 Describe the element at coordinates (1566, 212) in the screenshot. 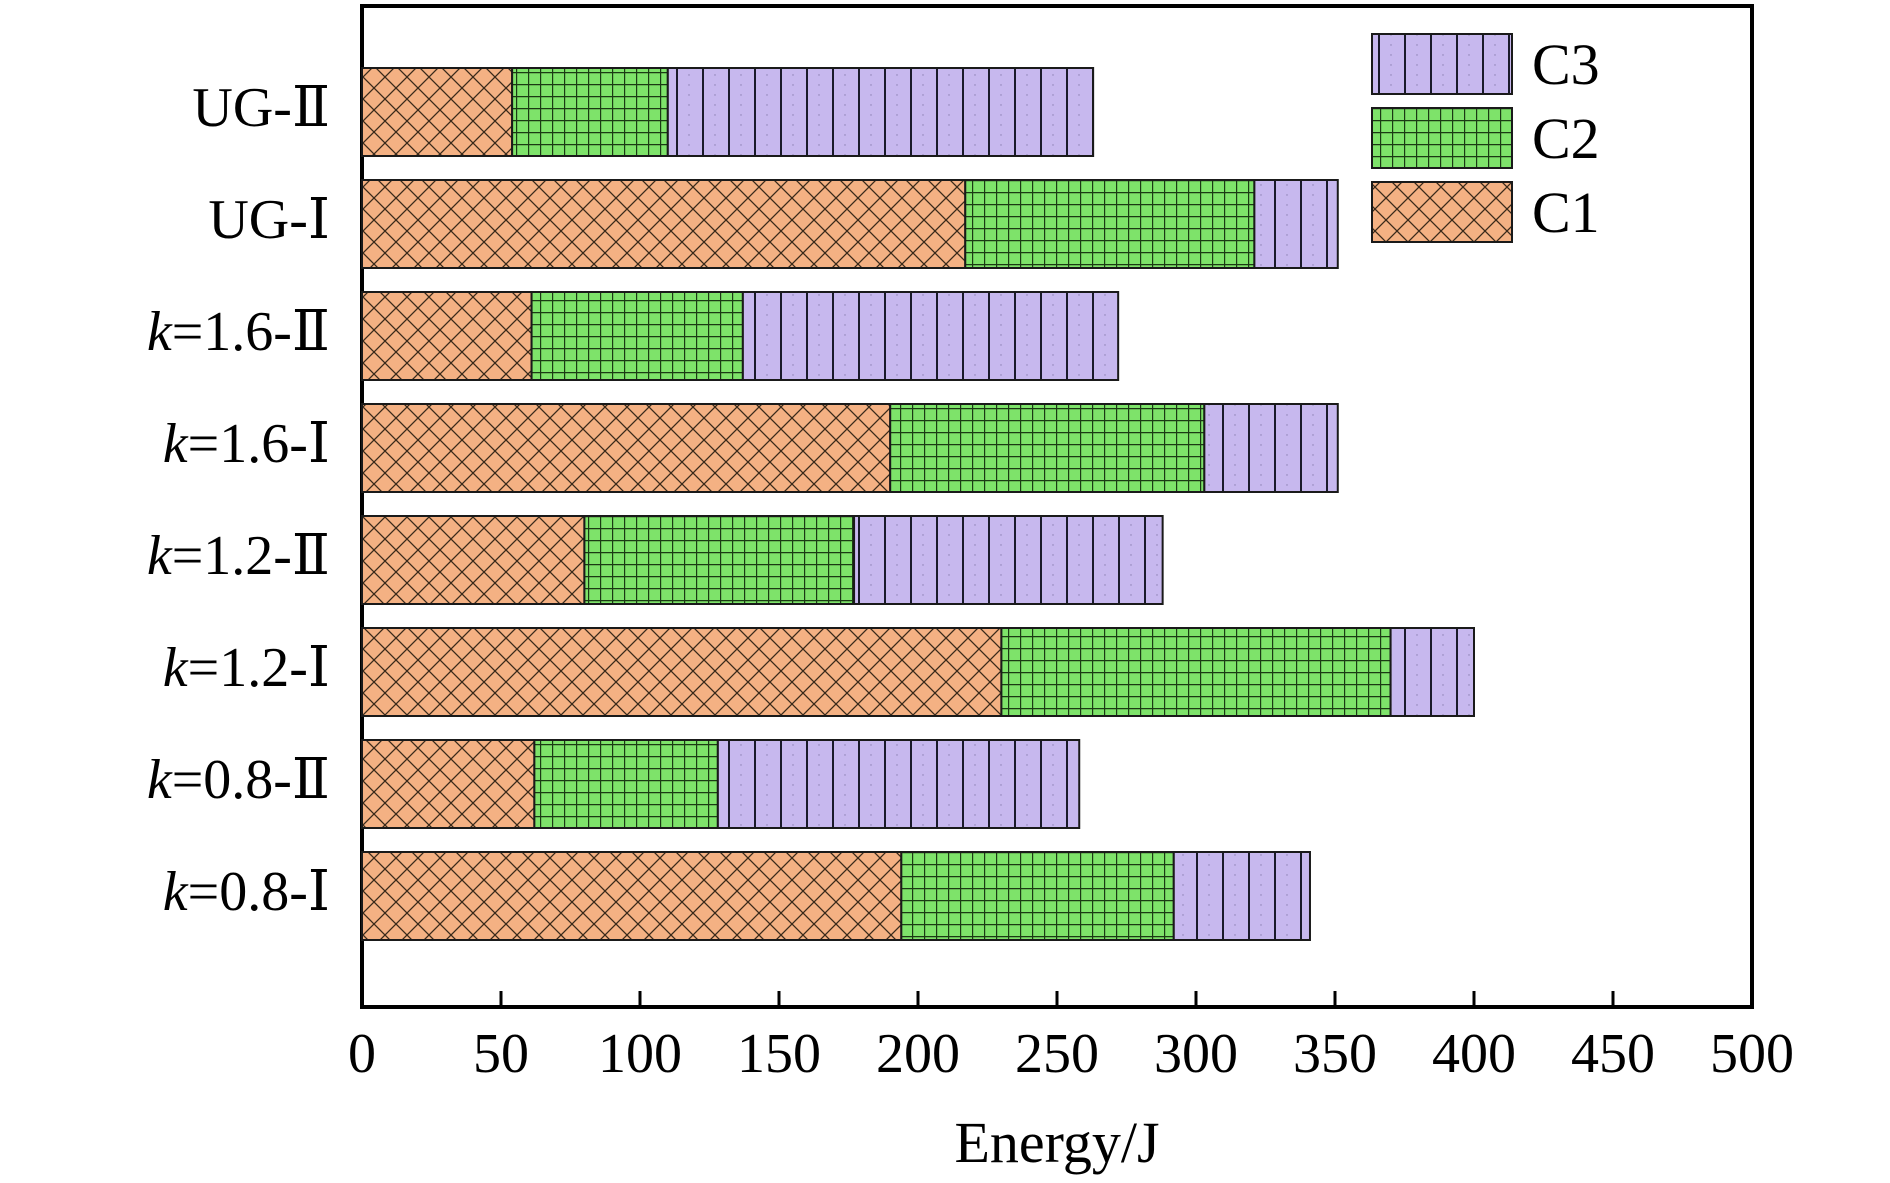

I see `legend-label-c1: C1` at that location.